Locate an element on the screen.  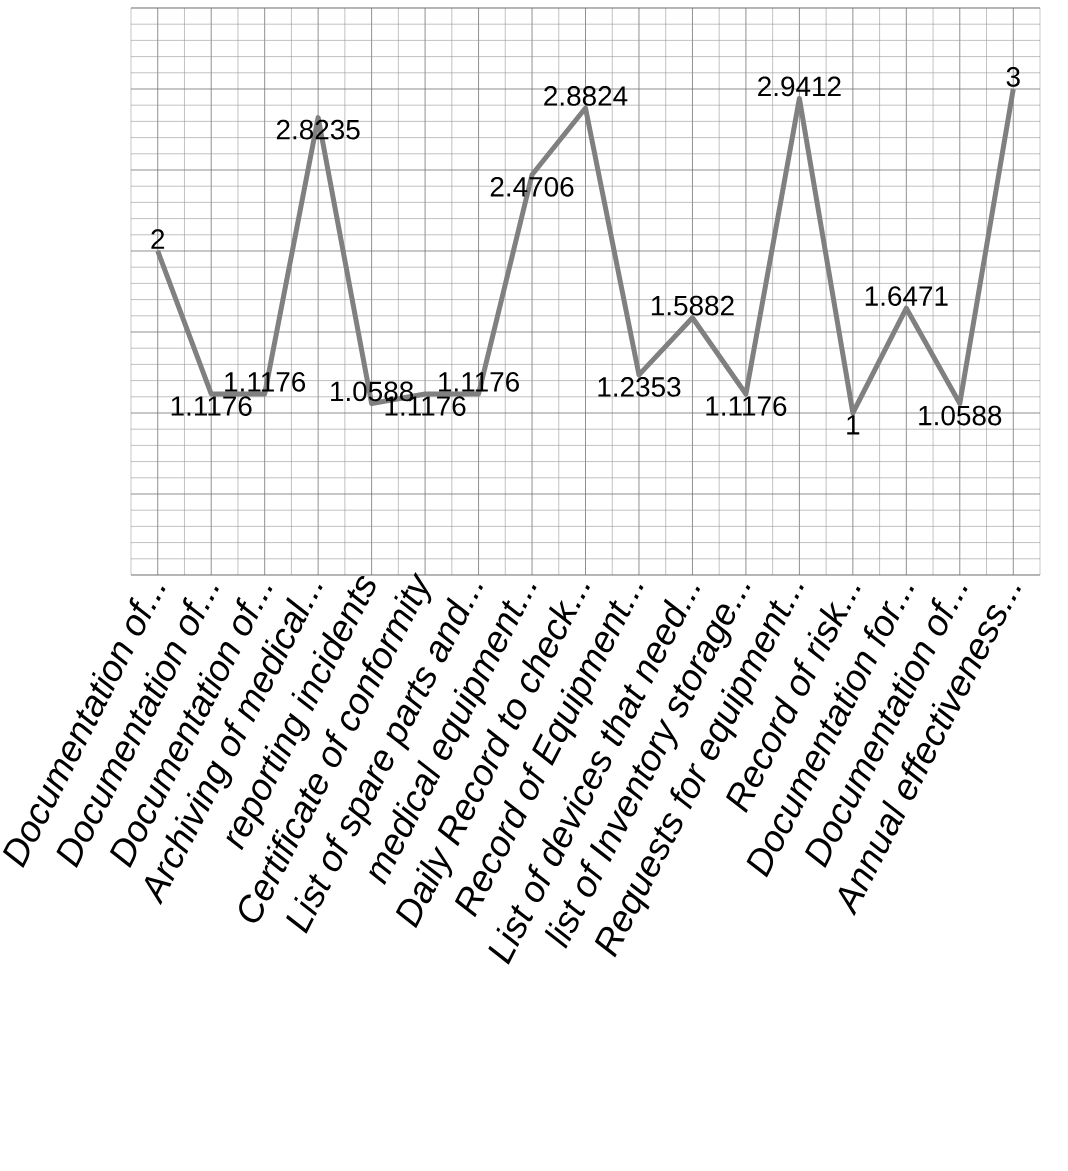
data-label: 2.9412 is located at coordinates (799, 86).